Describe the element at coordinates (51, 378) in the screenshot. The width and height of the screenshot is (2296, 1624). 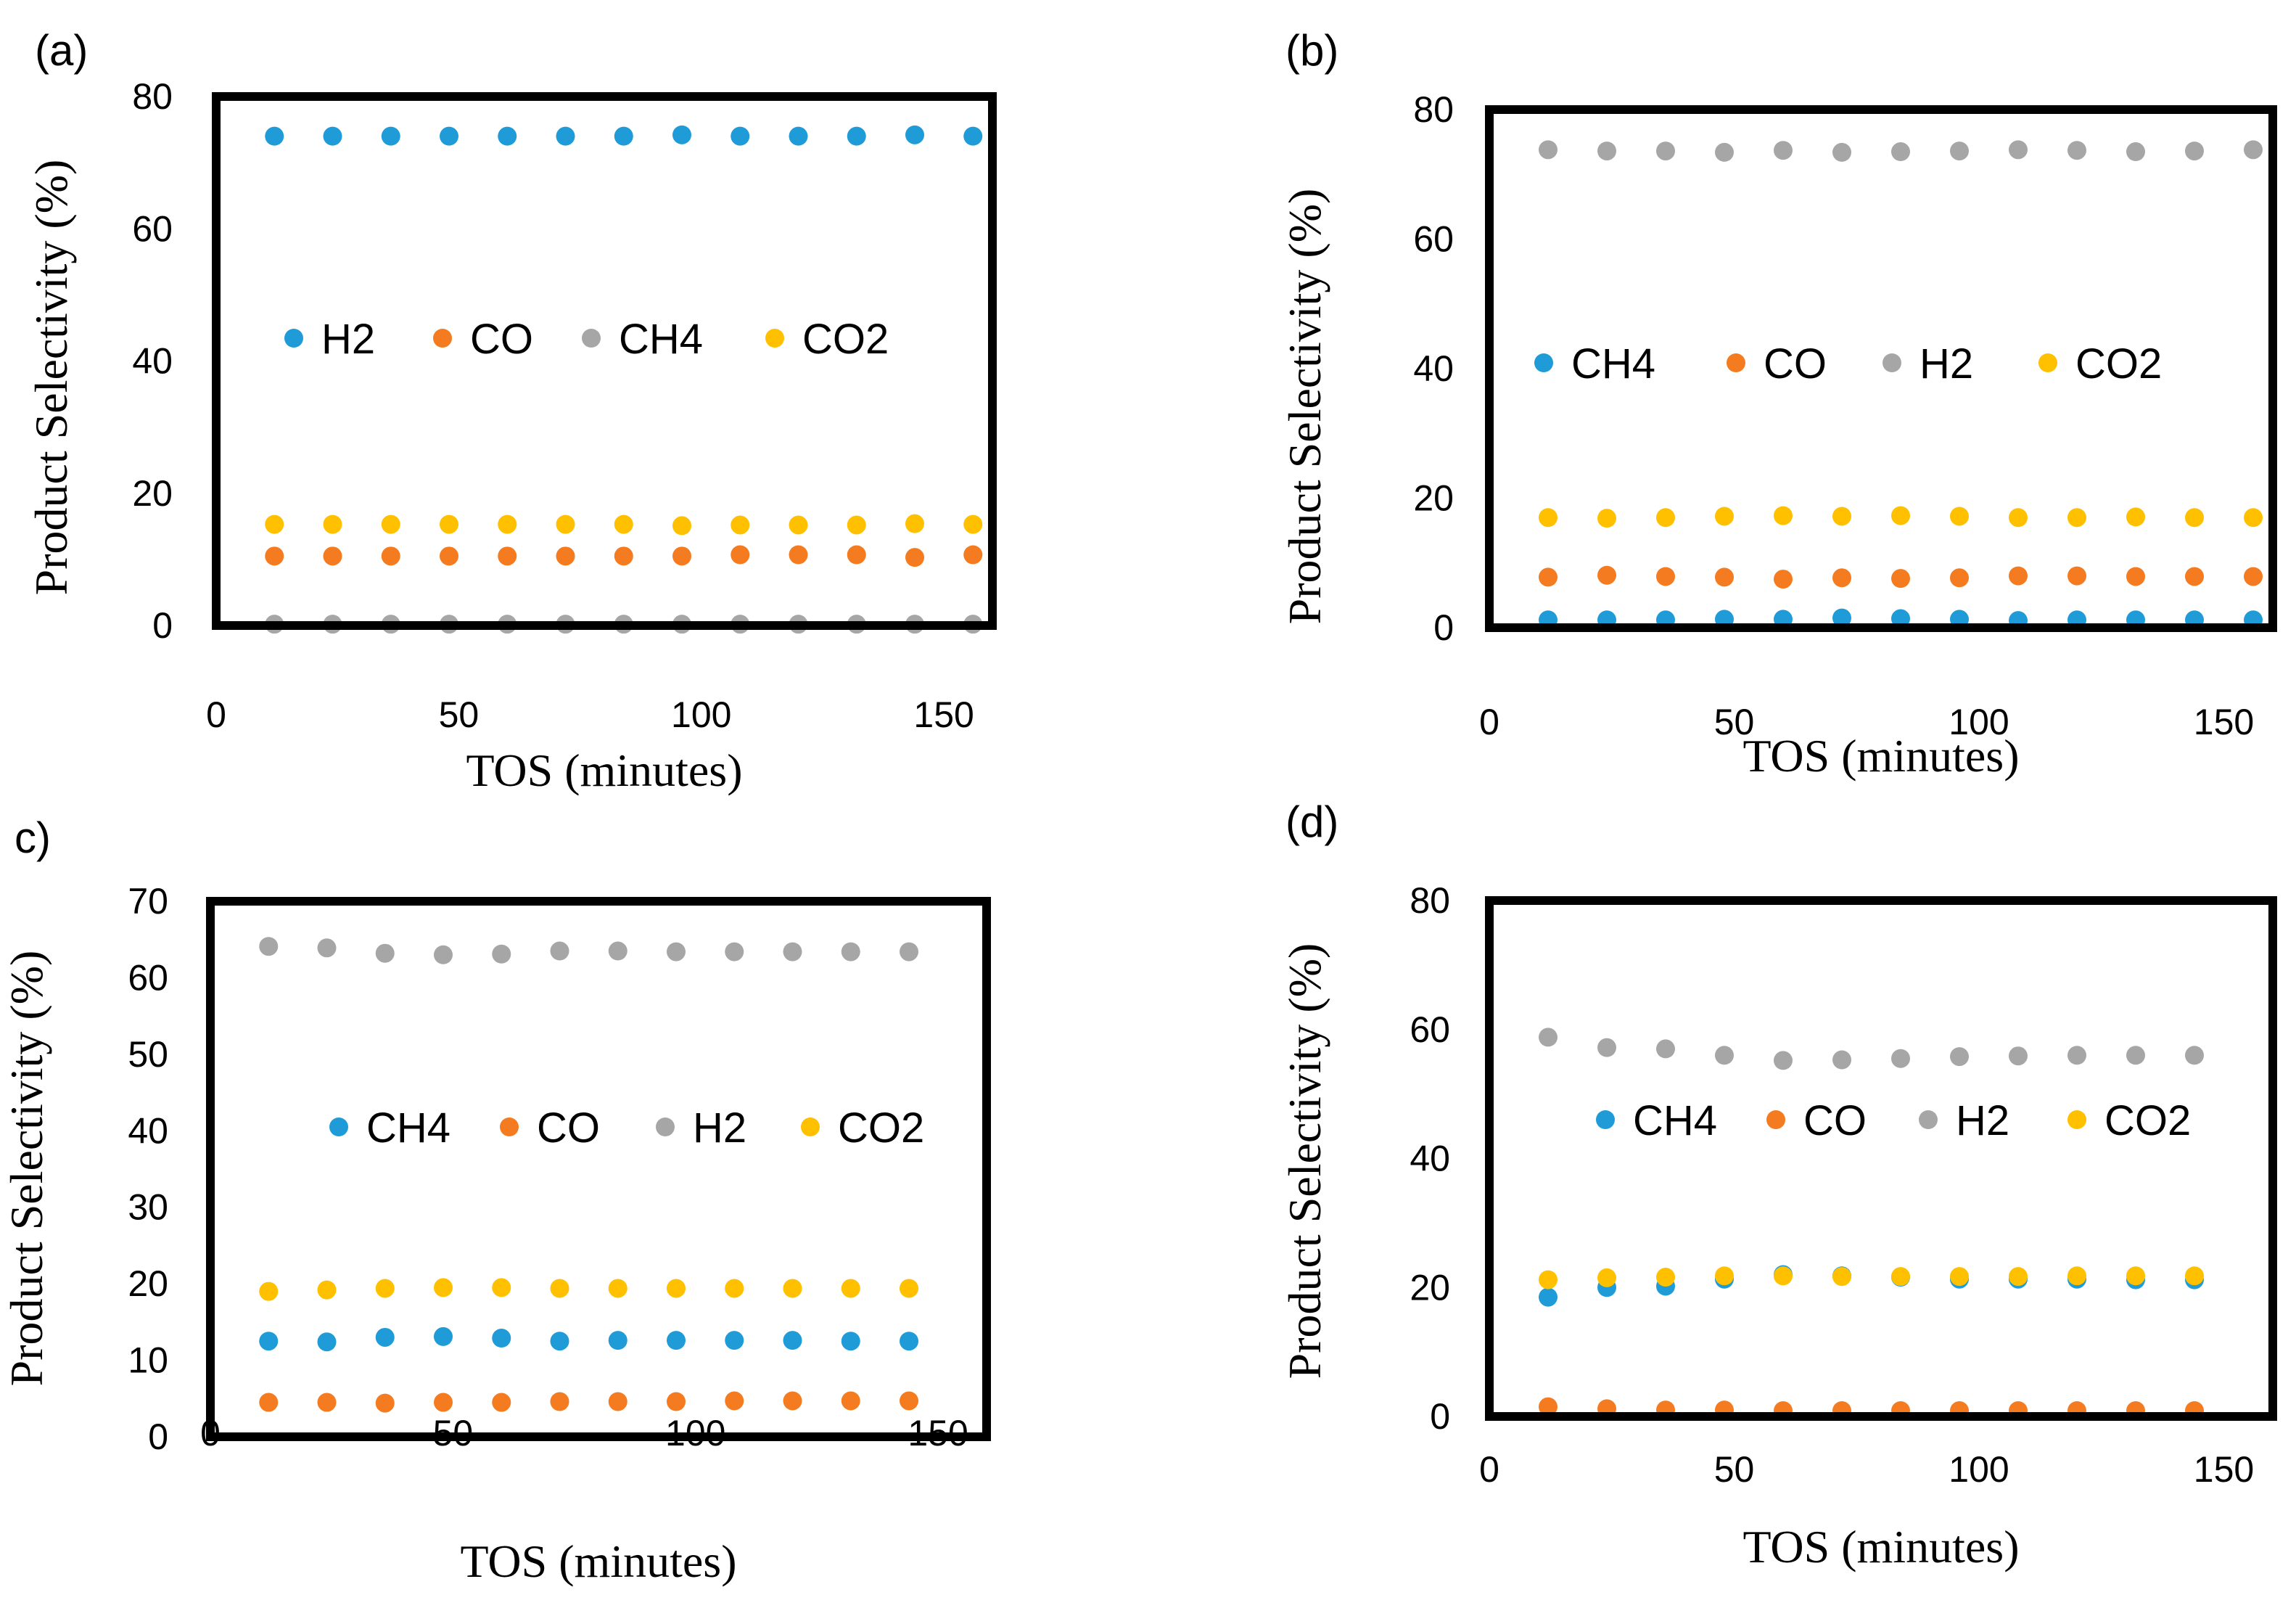
I see `y-axis-title: Product Selectivity (%)` at that location.